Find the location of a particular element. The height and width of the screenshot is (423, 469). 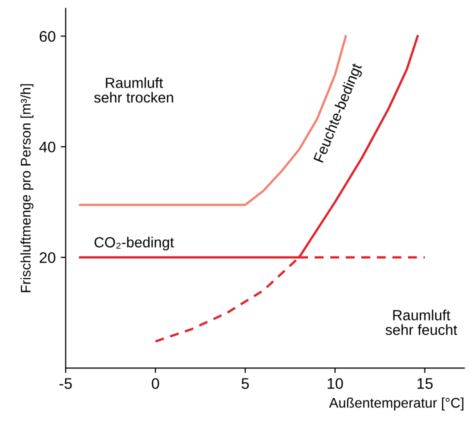

y-tick-label: 60 is located at coordinates (48, 36).